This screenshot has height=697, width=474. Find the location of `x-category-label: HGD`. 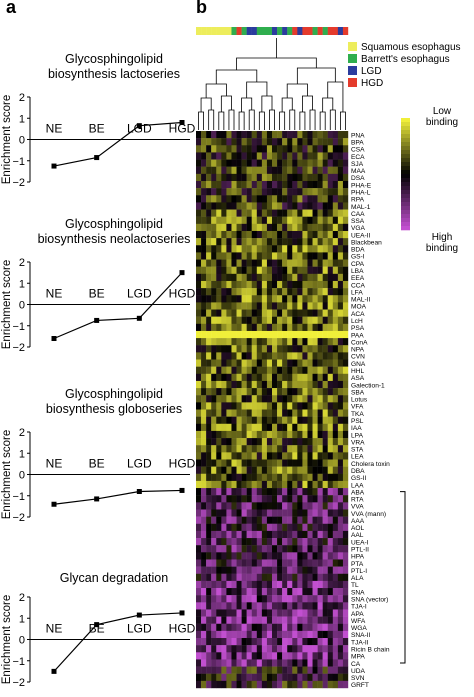

x-category-label: HGD is located at coordinates (182, 629).